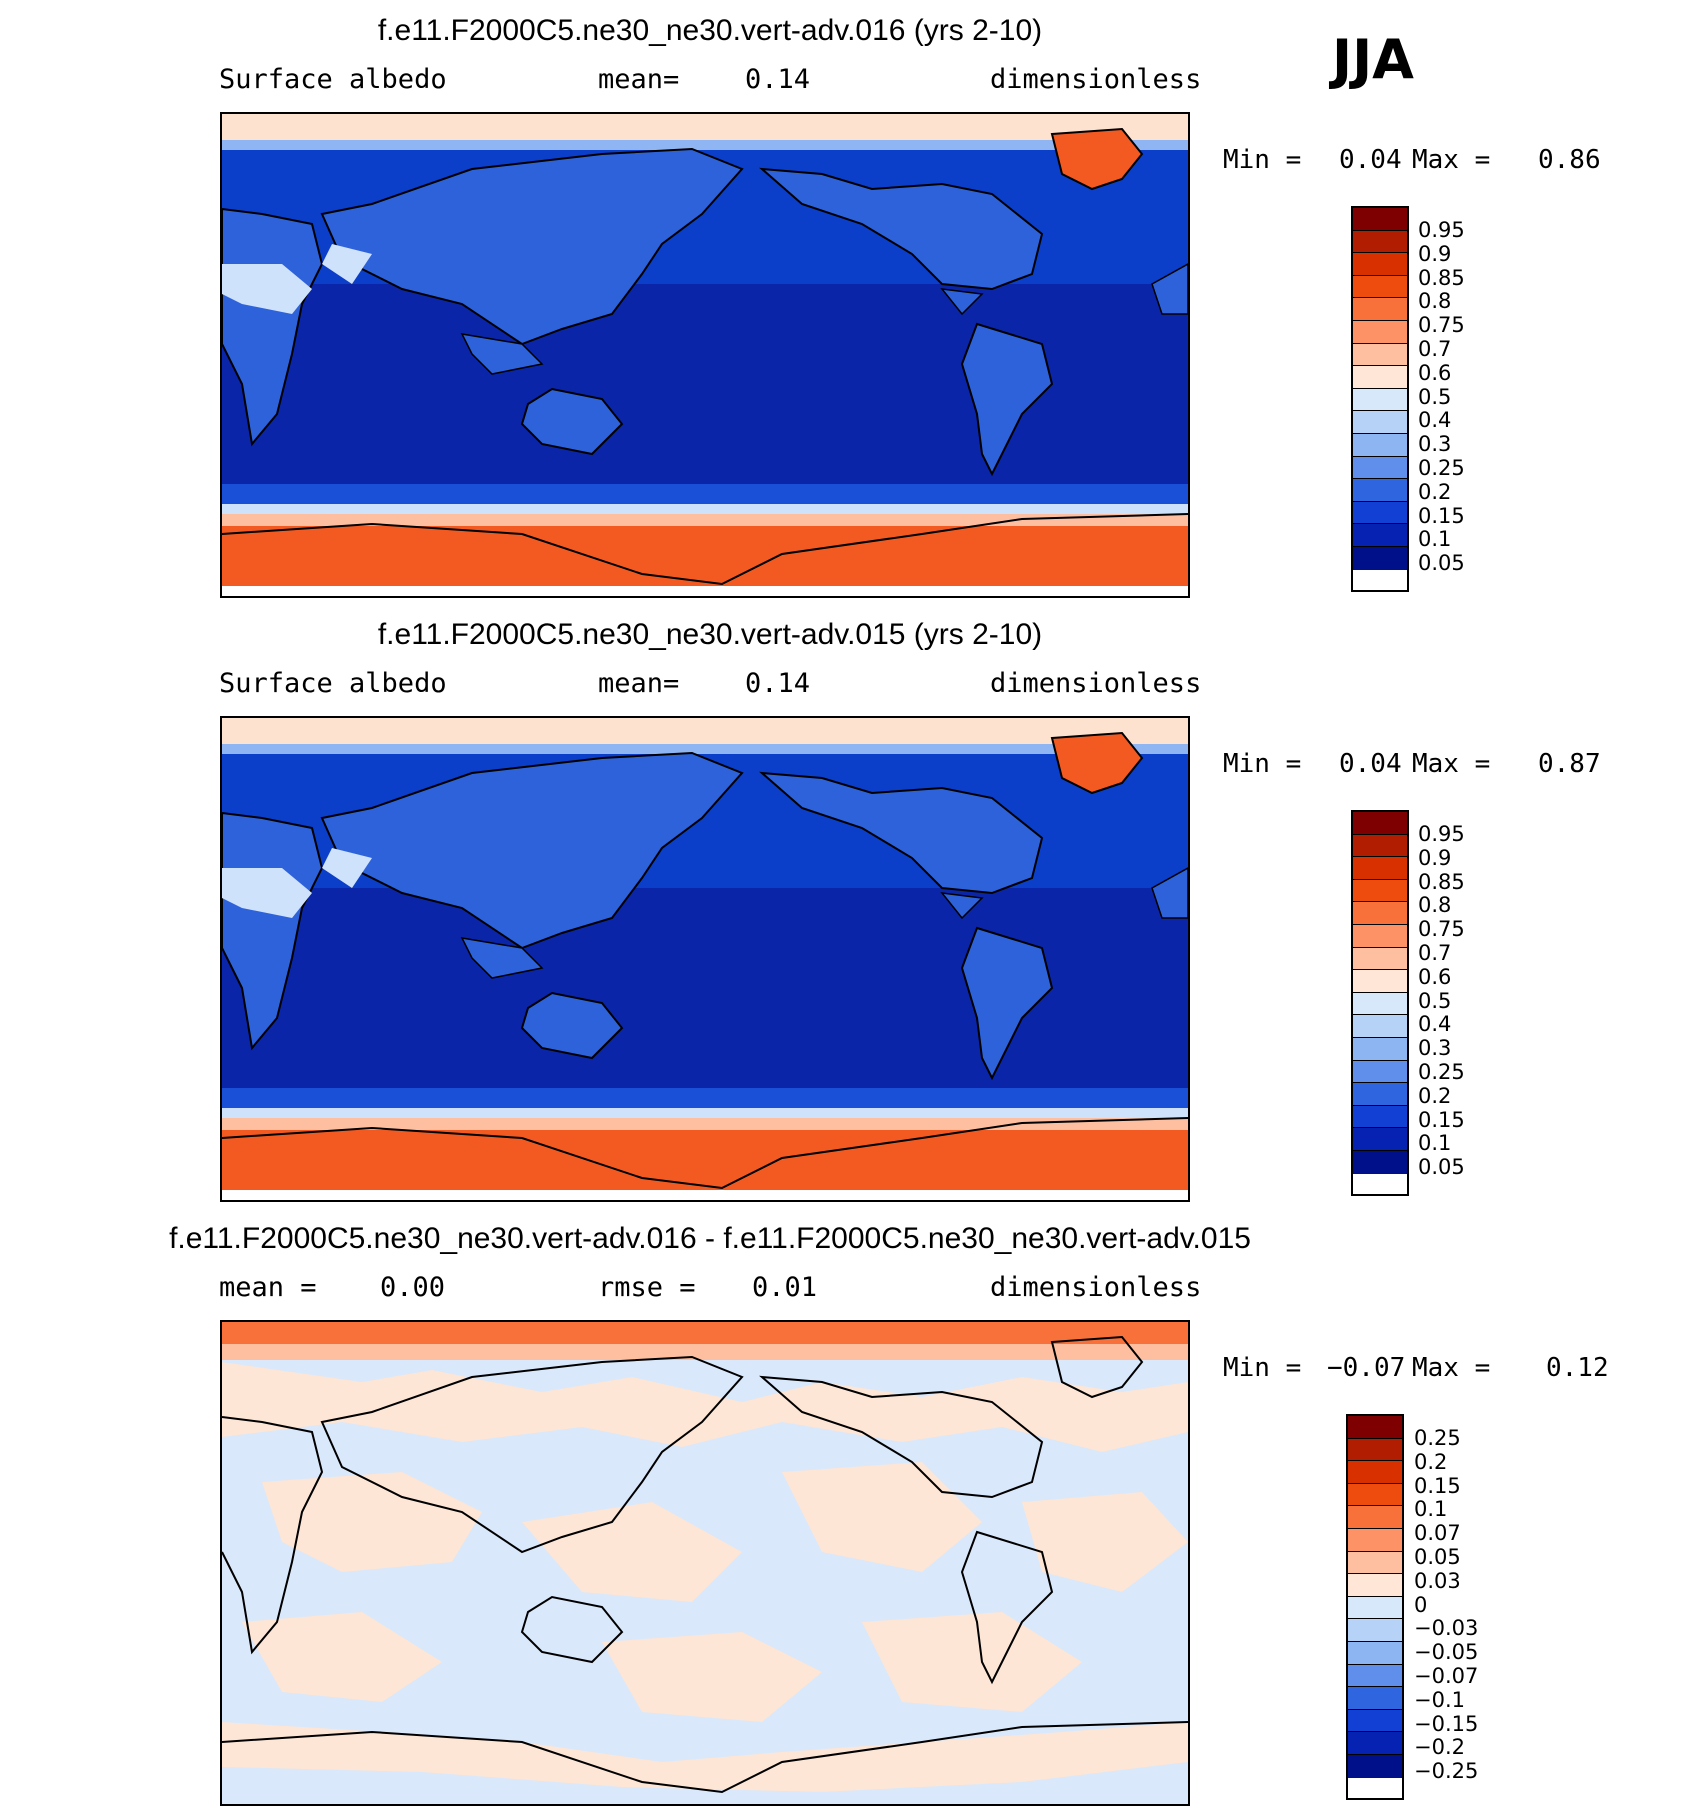 The height and width of the screenshot is (1813, 1708). I want to click on panel-3-colorbar, so click(1375, 1607).